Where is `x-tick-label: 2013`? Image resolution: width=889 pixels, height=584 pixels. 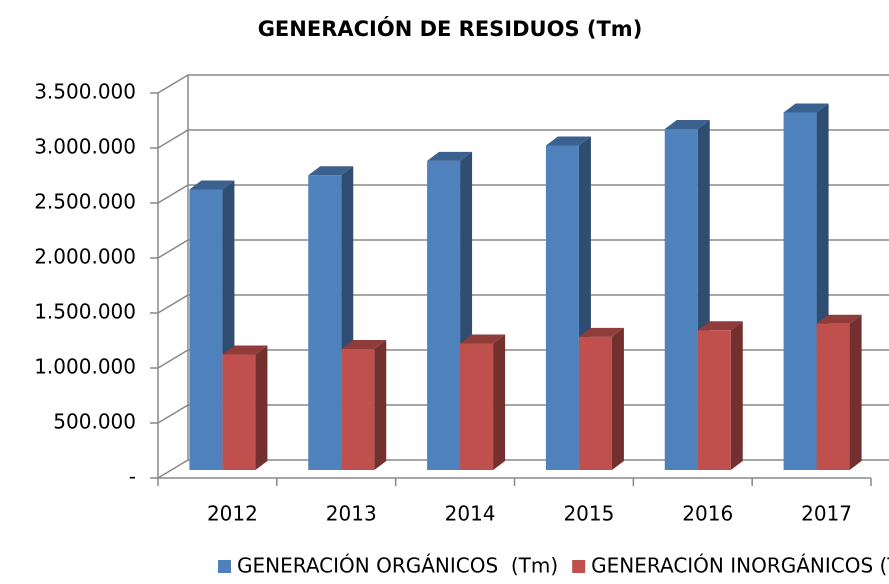 x-tick-label: 2013 is located at coordinates (351, 514).